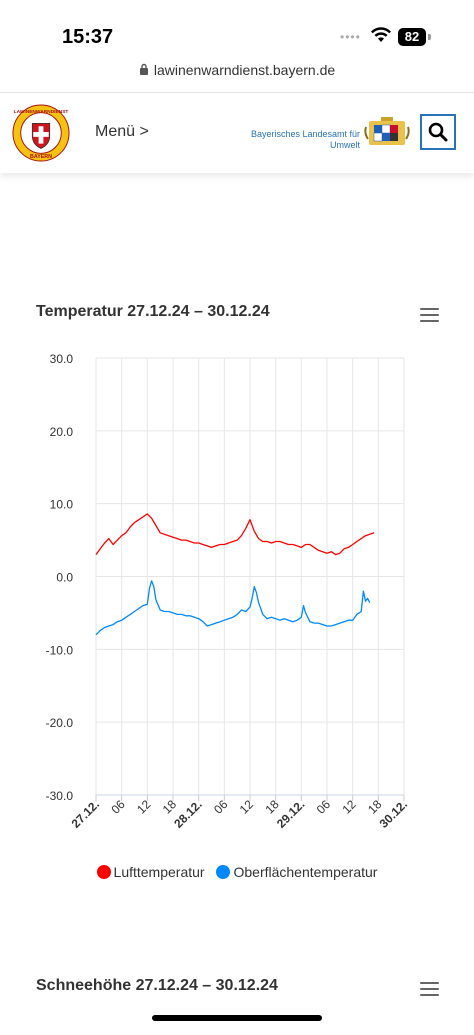 The width and height of the screenshot is (474, 1035). What do you see at coordinates (88, 37) in the screenshot?
I see `status-time: 15:37` at bounding box center [88, 37].